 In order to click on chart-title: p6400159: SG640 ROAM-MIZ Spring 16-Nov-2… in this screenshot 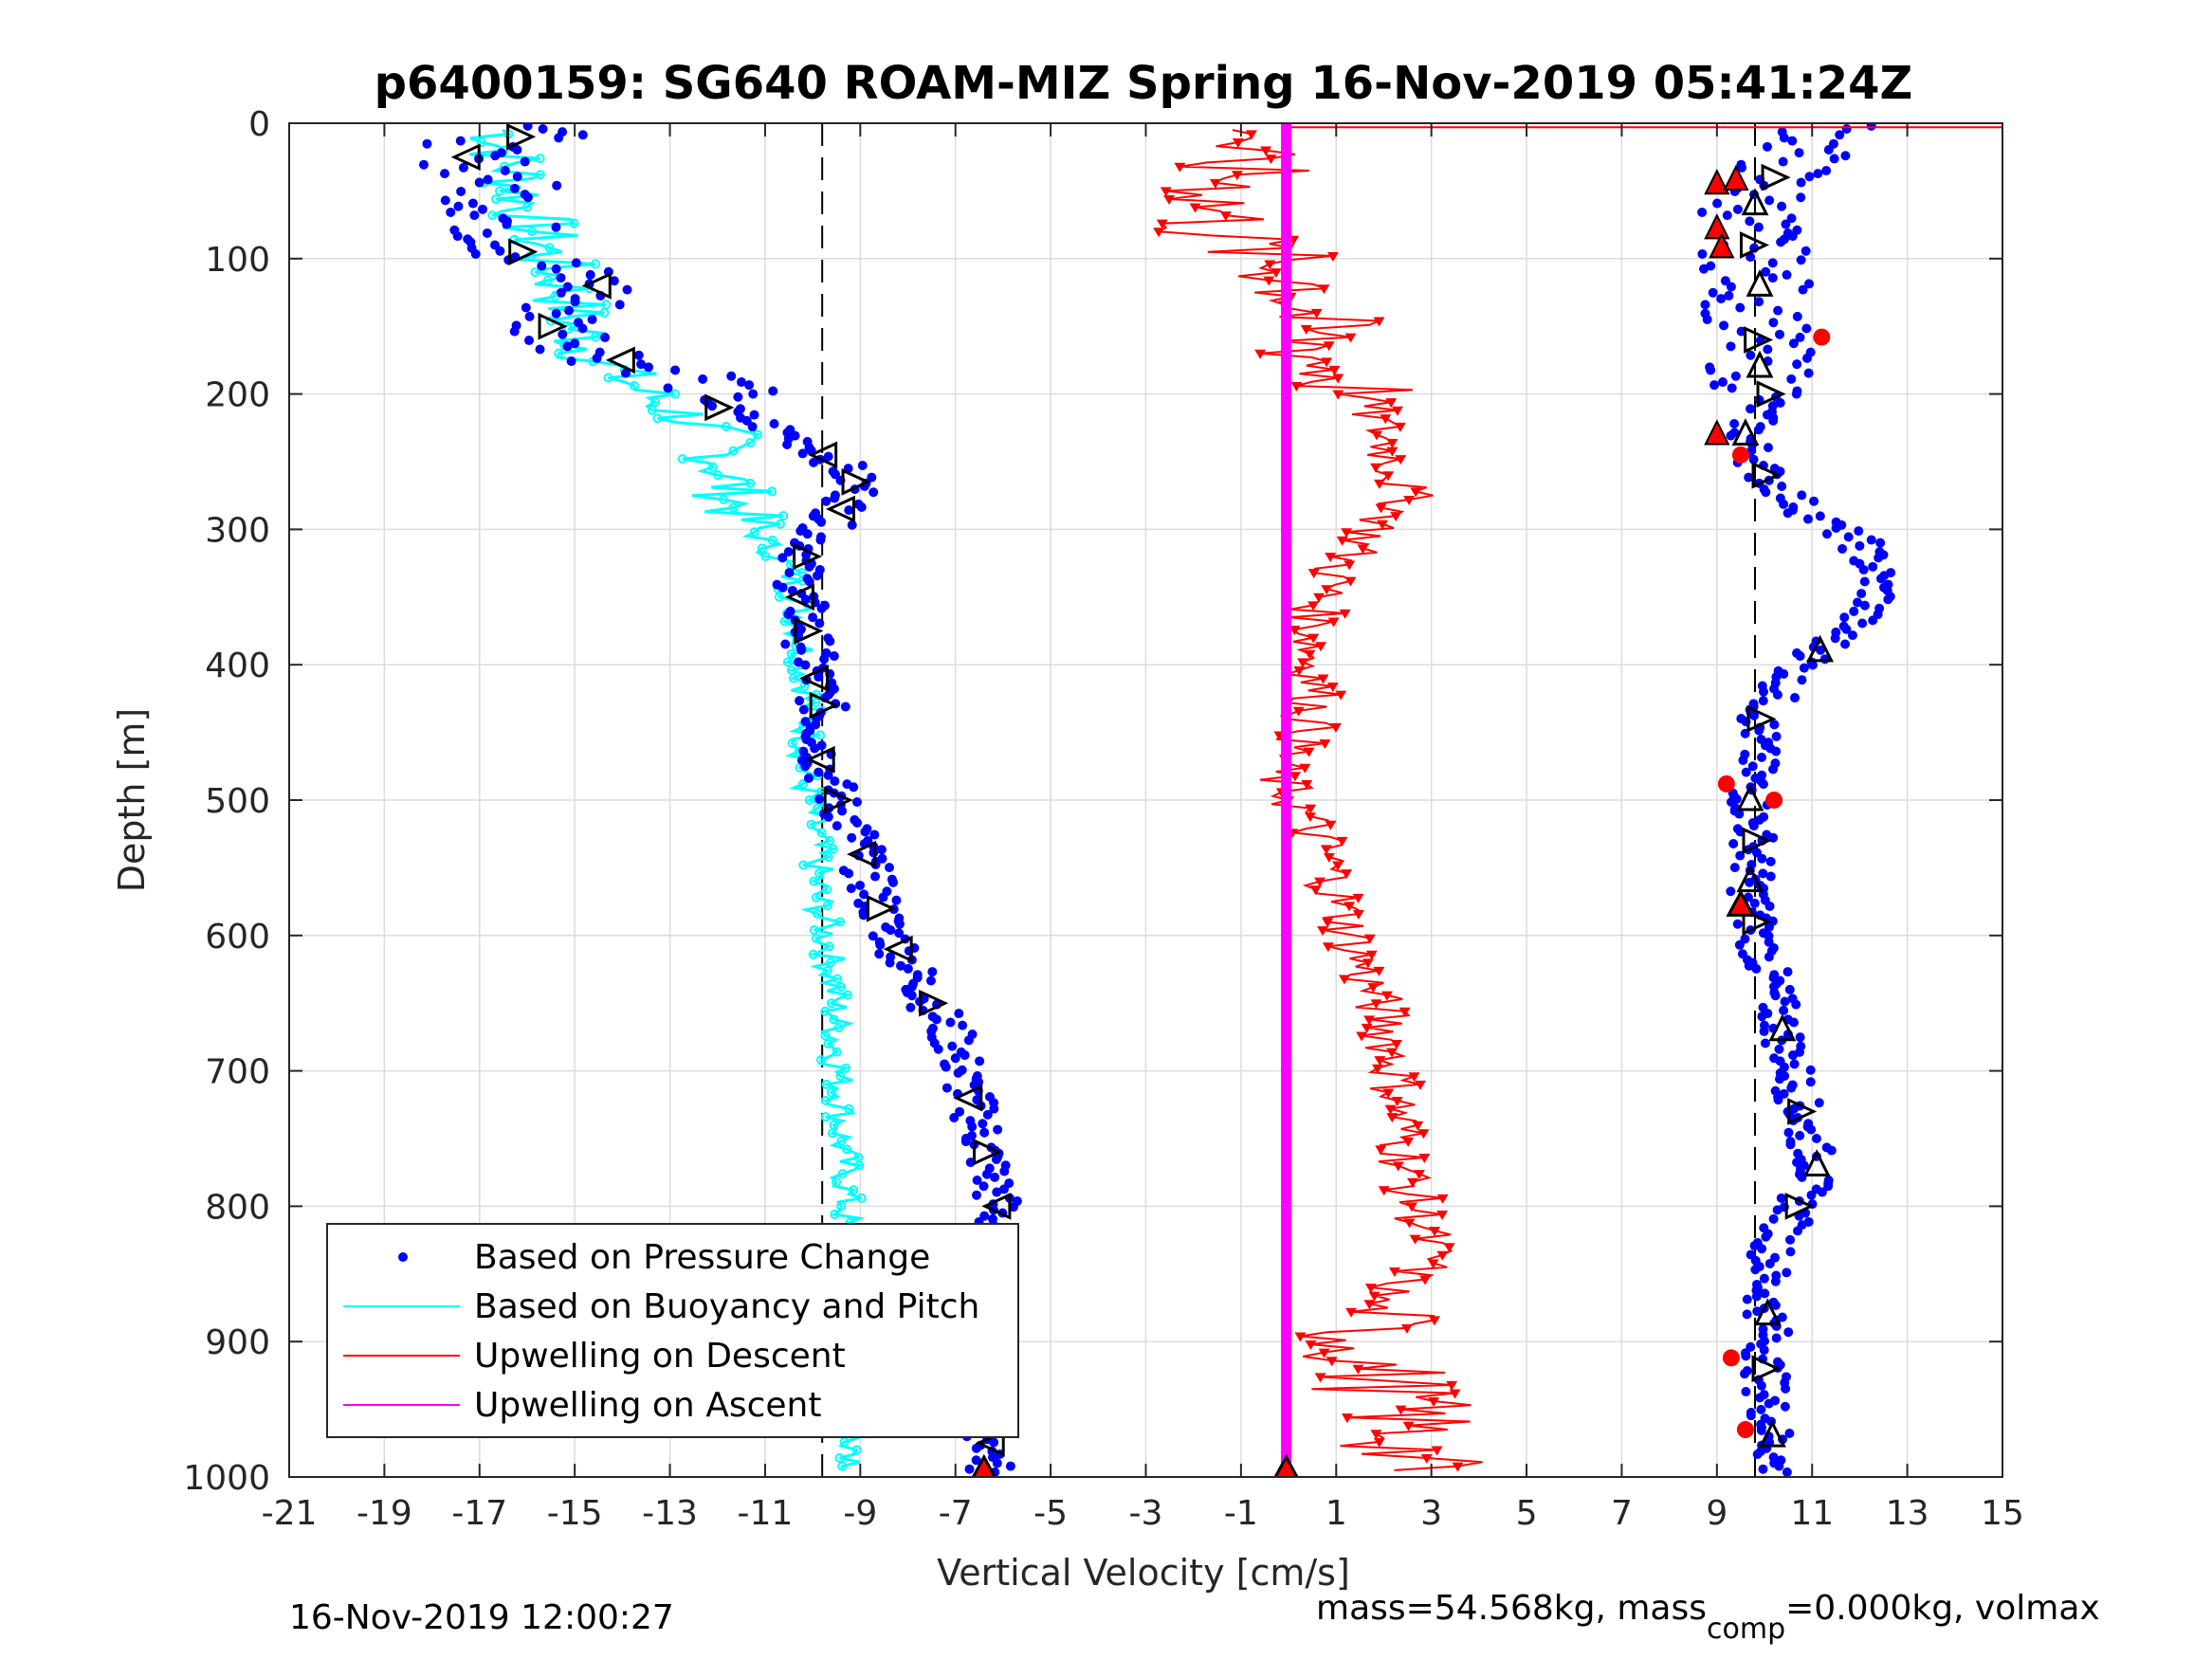, I will do `click(1144, 83)`.